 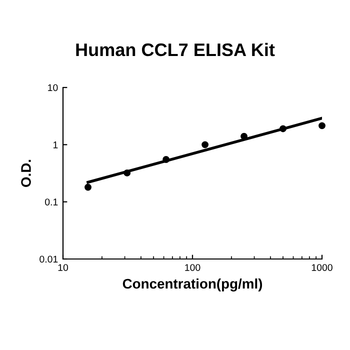 I want to click on y-tick-label: 10, so click(x=53, y=88).